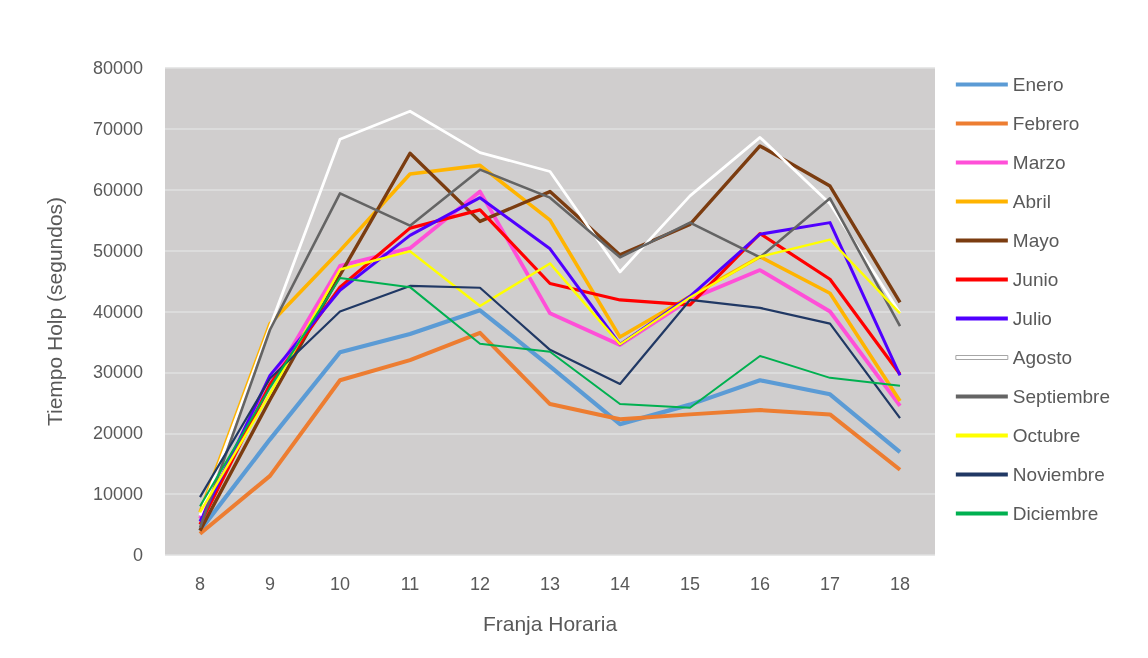 This screenshot has height=658, width=1148. What do you see at coordinates (117, 250) in the screenshot?
I see `y-tick-label: 50000` at bounding box center [117, 250].